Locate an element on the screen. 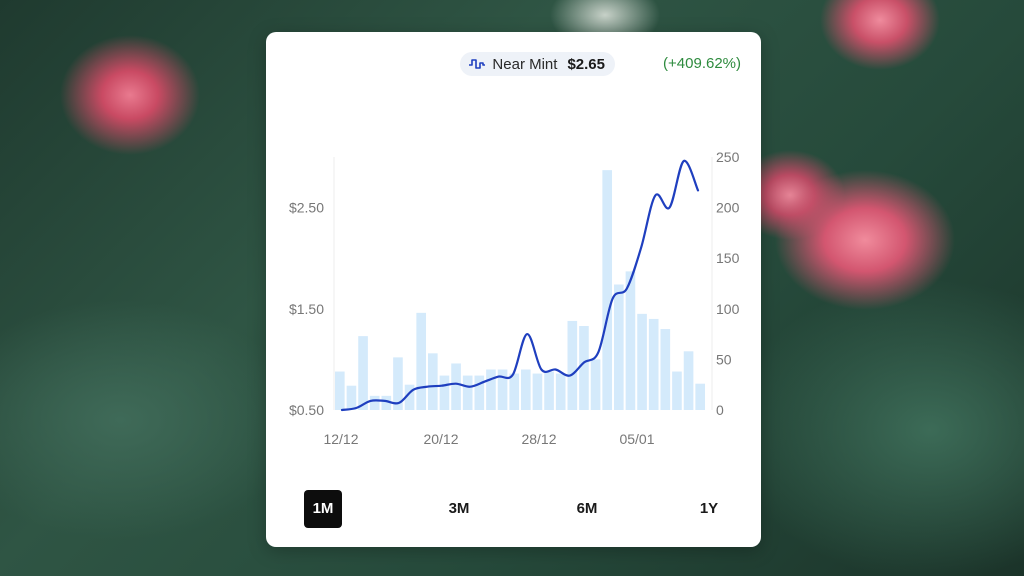  right-axis-tick-label: 50 is located at coordinates (724, 359).